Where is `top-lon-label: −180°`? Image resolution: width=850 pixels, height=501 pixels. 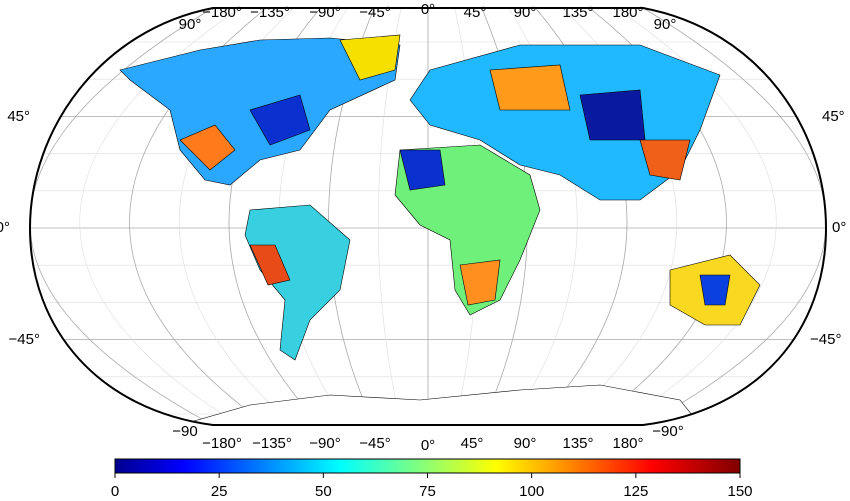 top-lon-label: −180° is located at coordinates (222, 12).